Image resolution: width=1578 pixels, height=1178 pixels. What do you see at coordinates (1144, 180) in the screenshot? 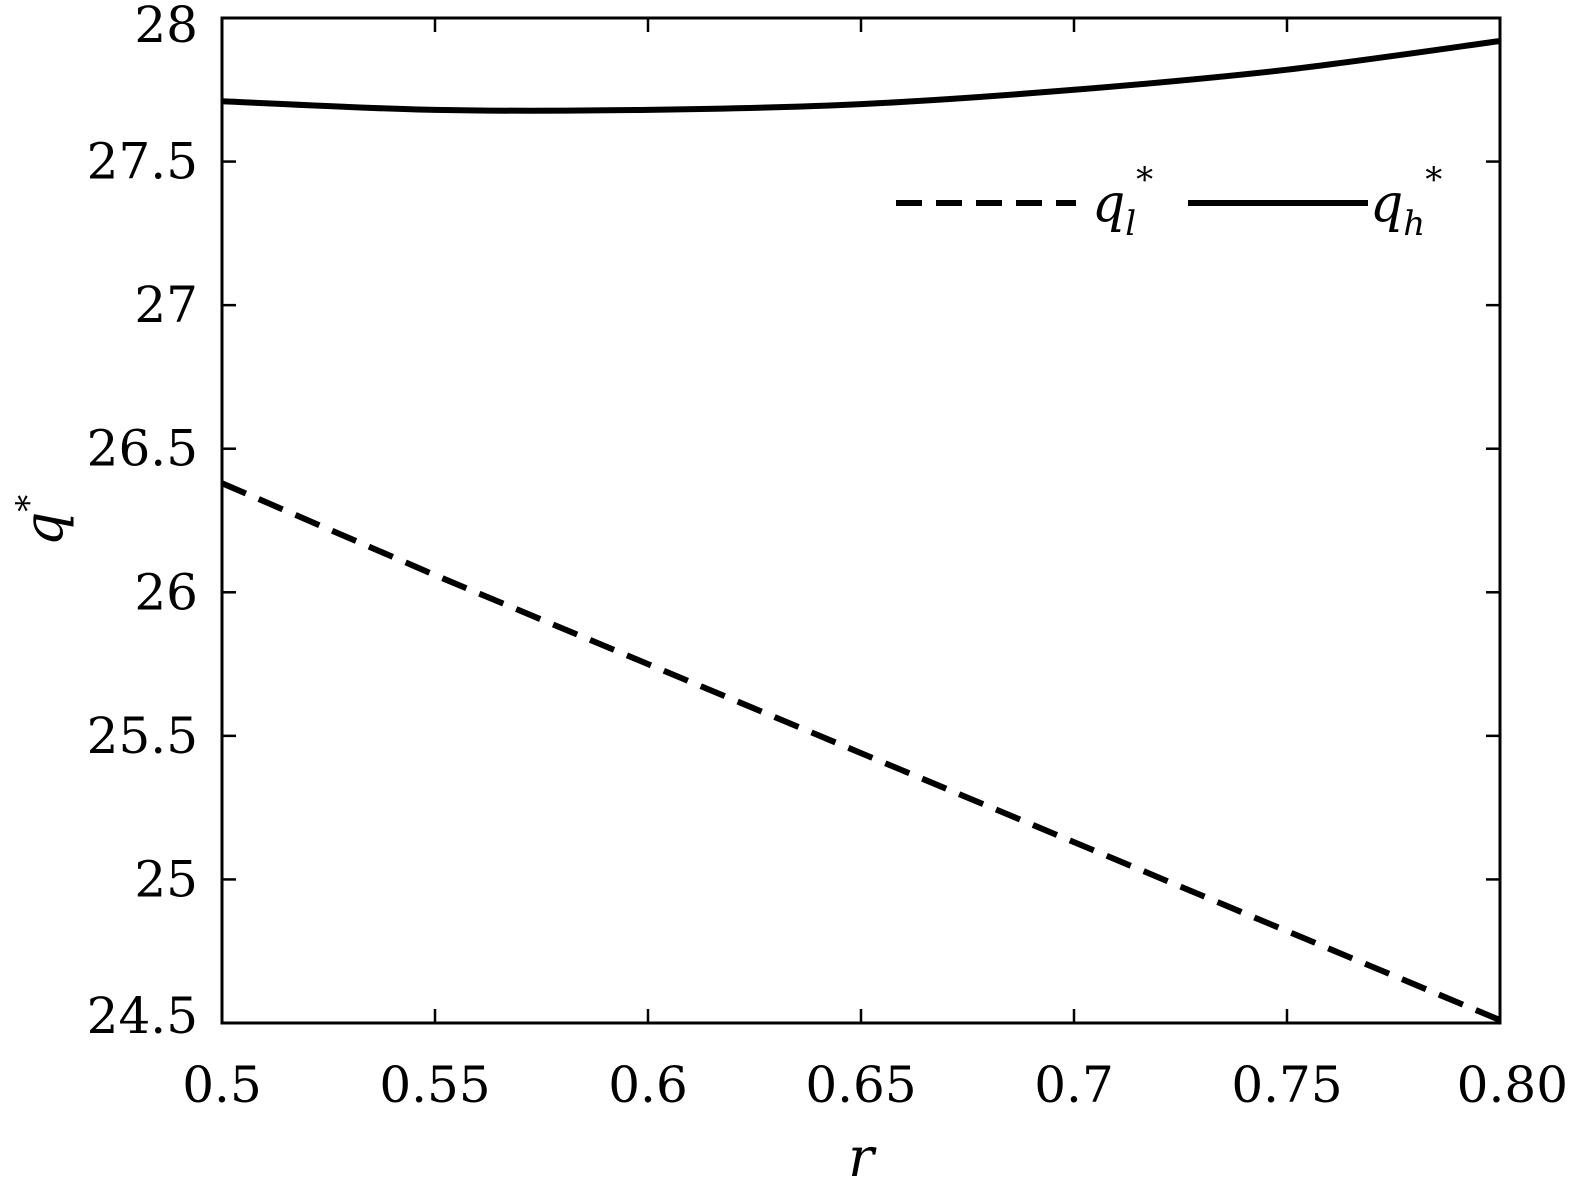
I see `legend-label-q-l-sup: *` at bounding box center [1144, 180].